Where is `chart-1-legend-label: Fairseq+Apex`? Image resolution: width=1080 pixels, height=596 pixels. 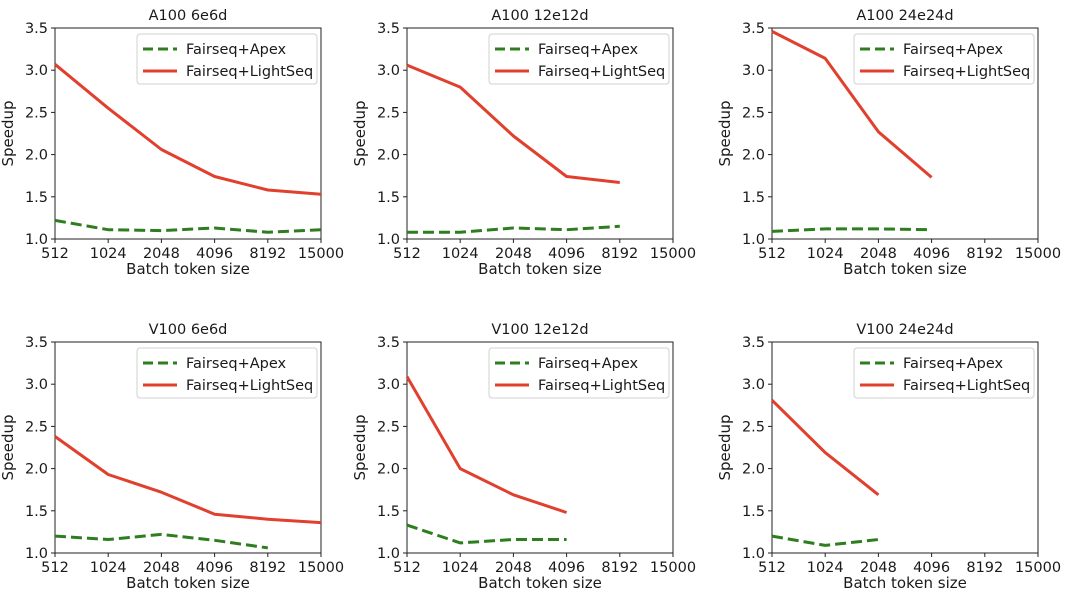 chart-1-legend-label: Fairseq+Apex is located at coordinates (588, 50).